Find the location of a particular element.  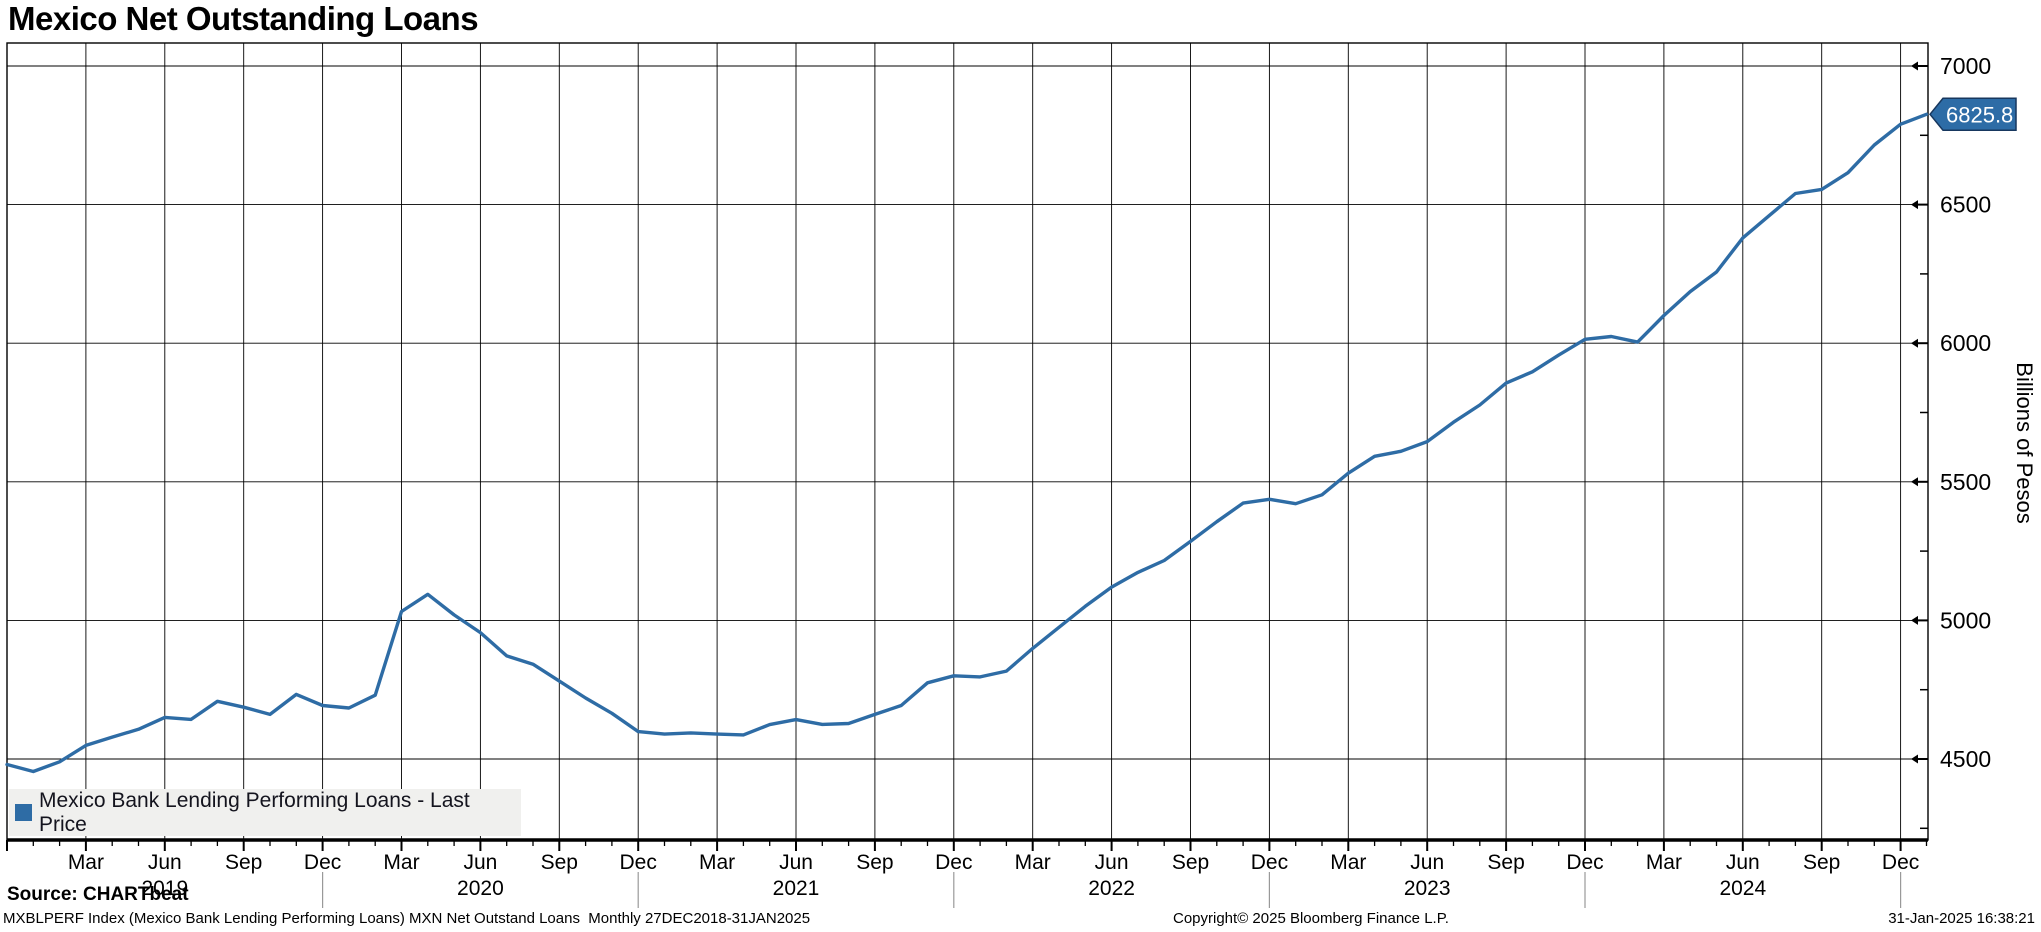

x-year-label: 2023 is located at coordinates (1427, 888).